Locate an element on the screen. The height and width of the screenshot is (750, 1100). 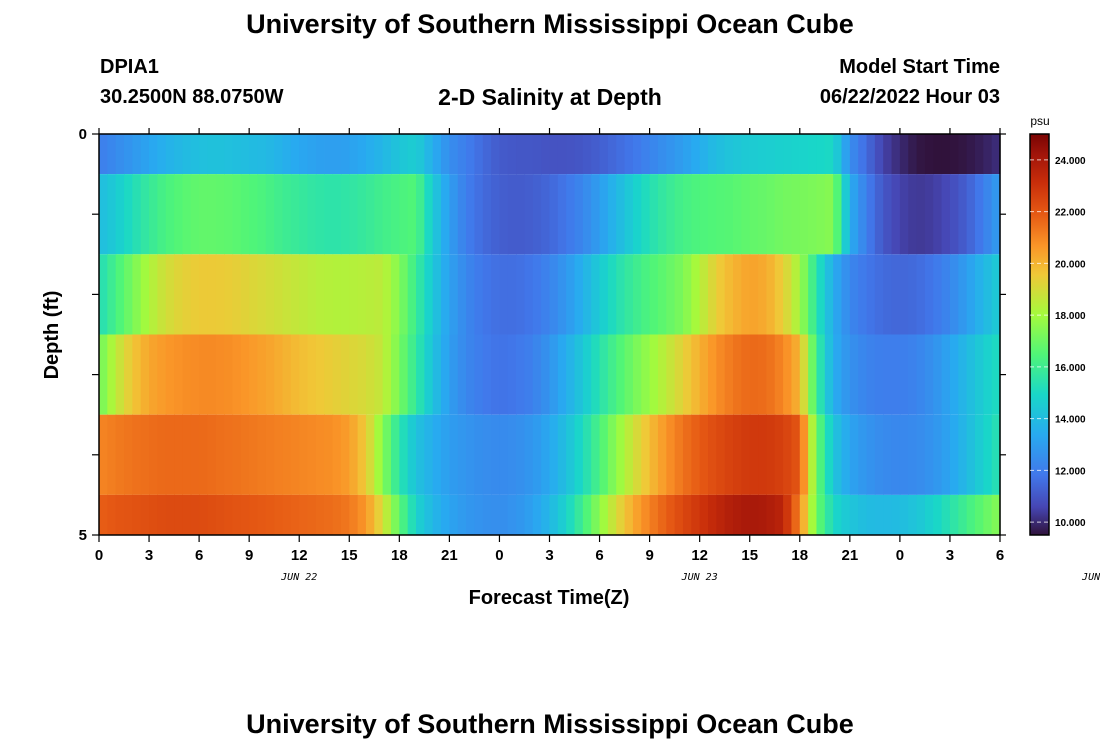
model-start-time: 06/22/2022 Hour 03 is located at coordinates (909, 97).